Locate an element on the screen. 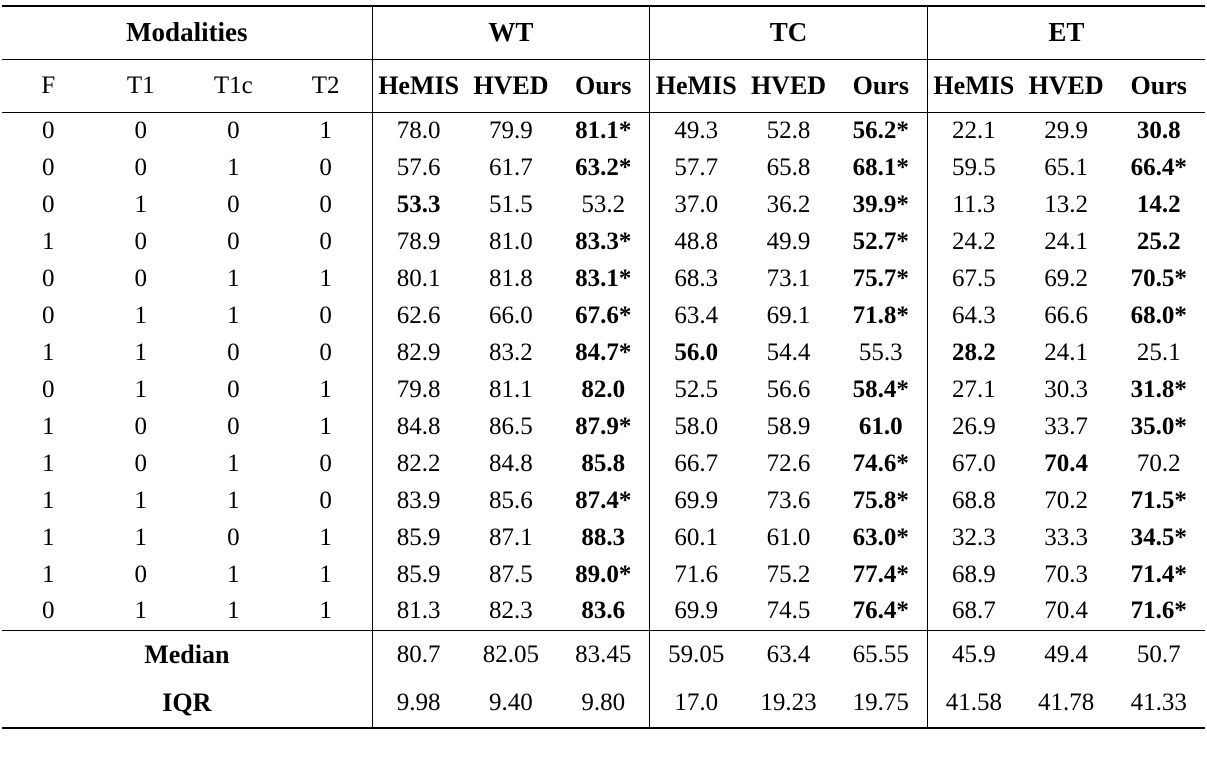 The height and width of the screenshot is (763, 1207). summary-value-cell: 9.98 is located at coordinates (418, 702).